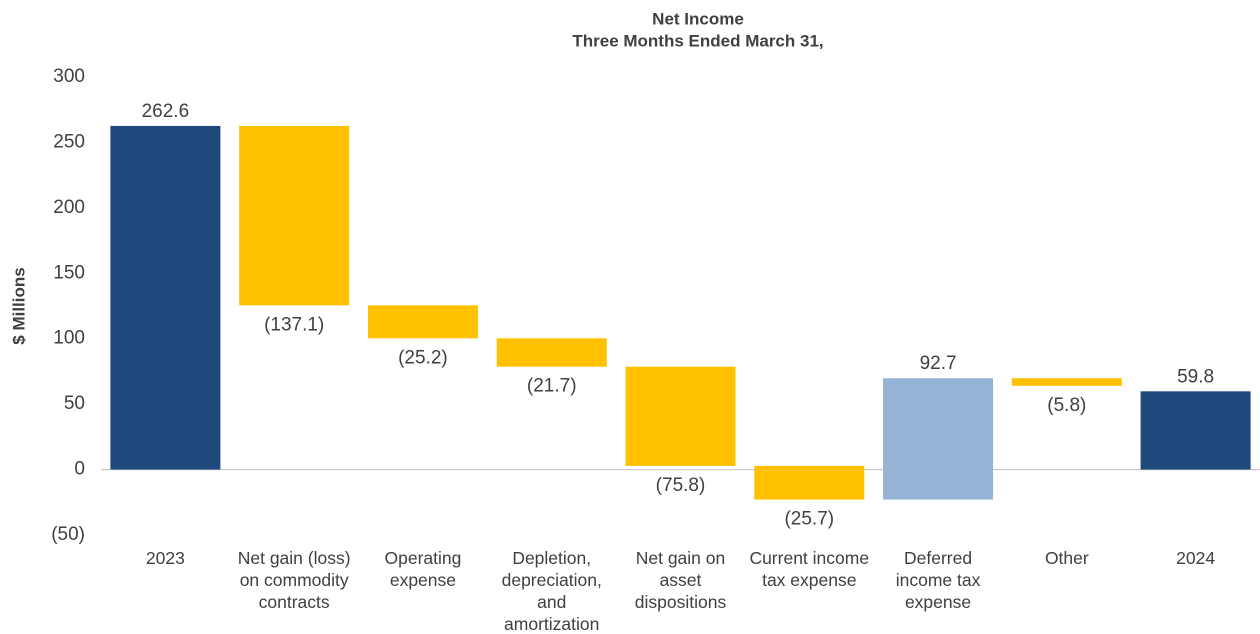  Describe the element at coordinates (1195, 376) in the screenshot. I see `value-label: 59.8` at that location.